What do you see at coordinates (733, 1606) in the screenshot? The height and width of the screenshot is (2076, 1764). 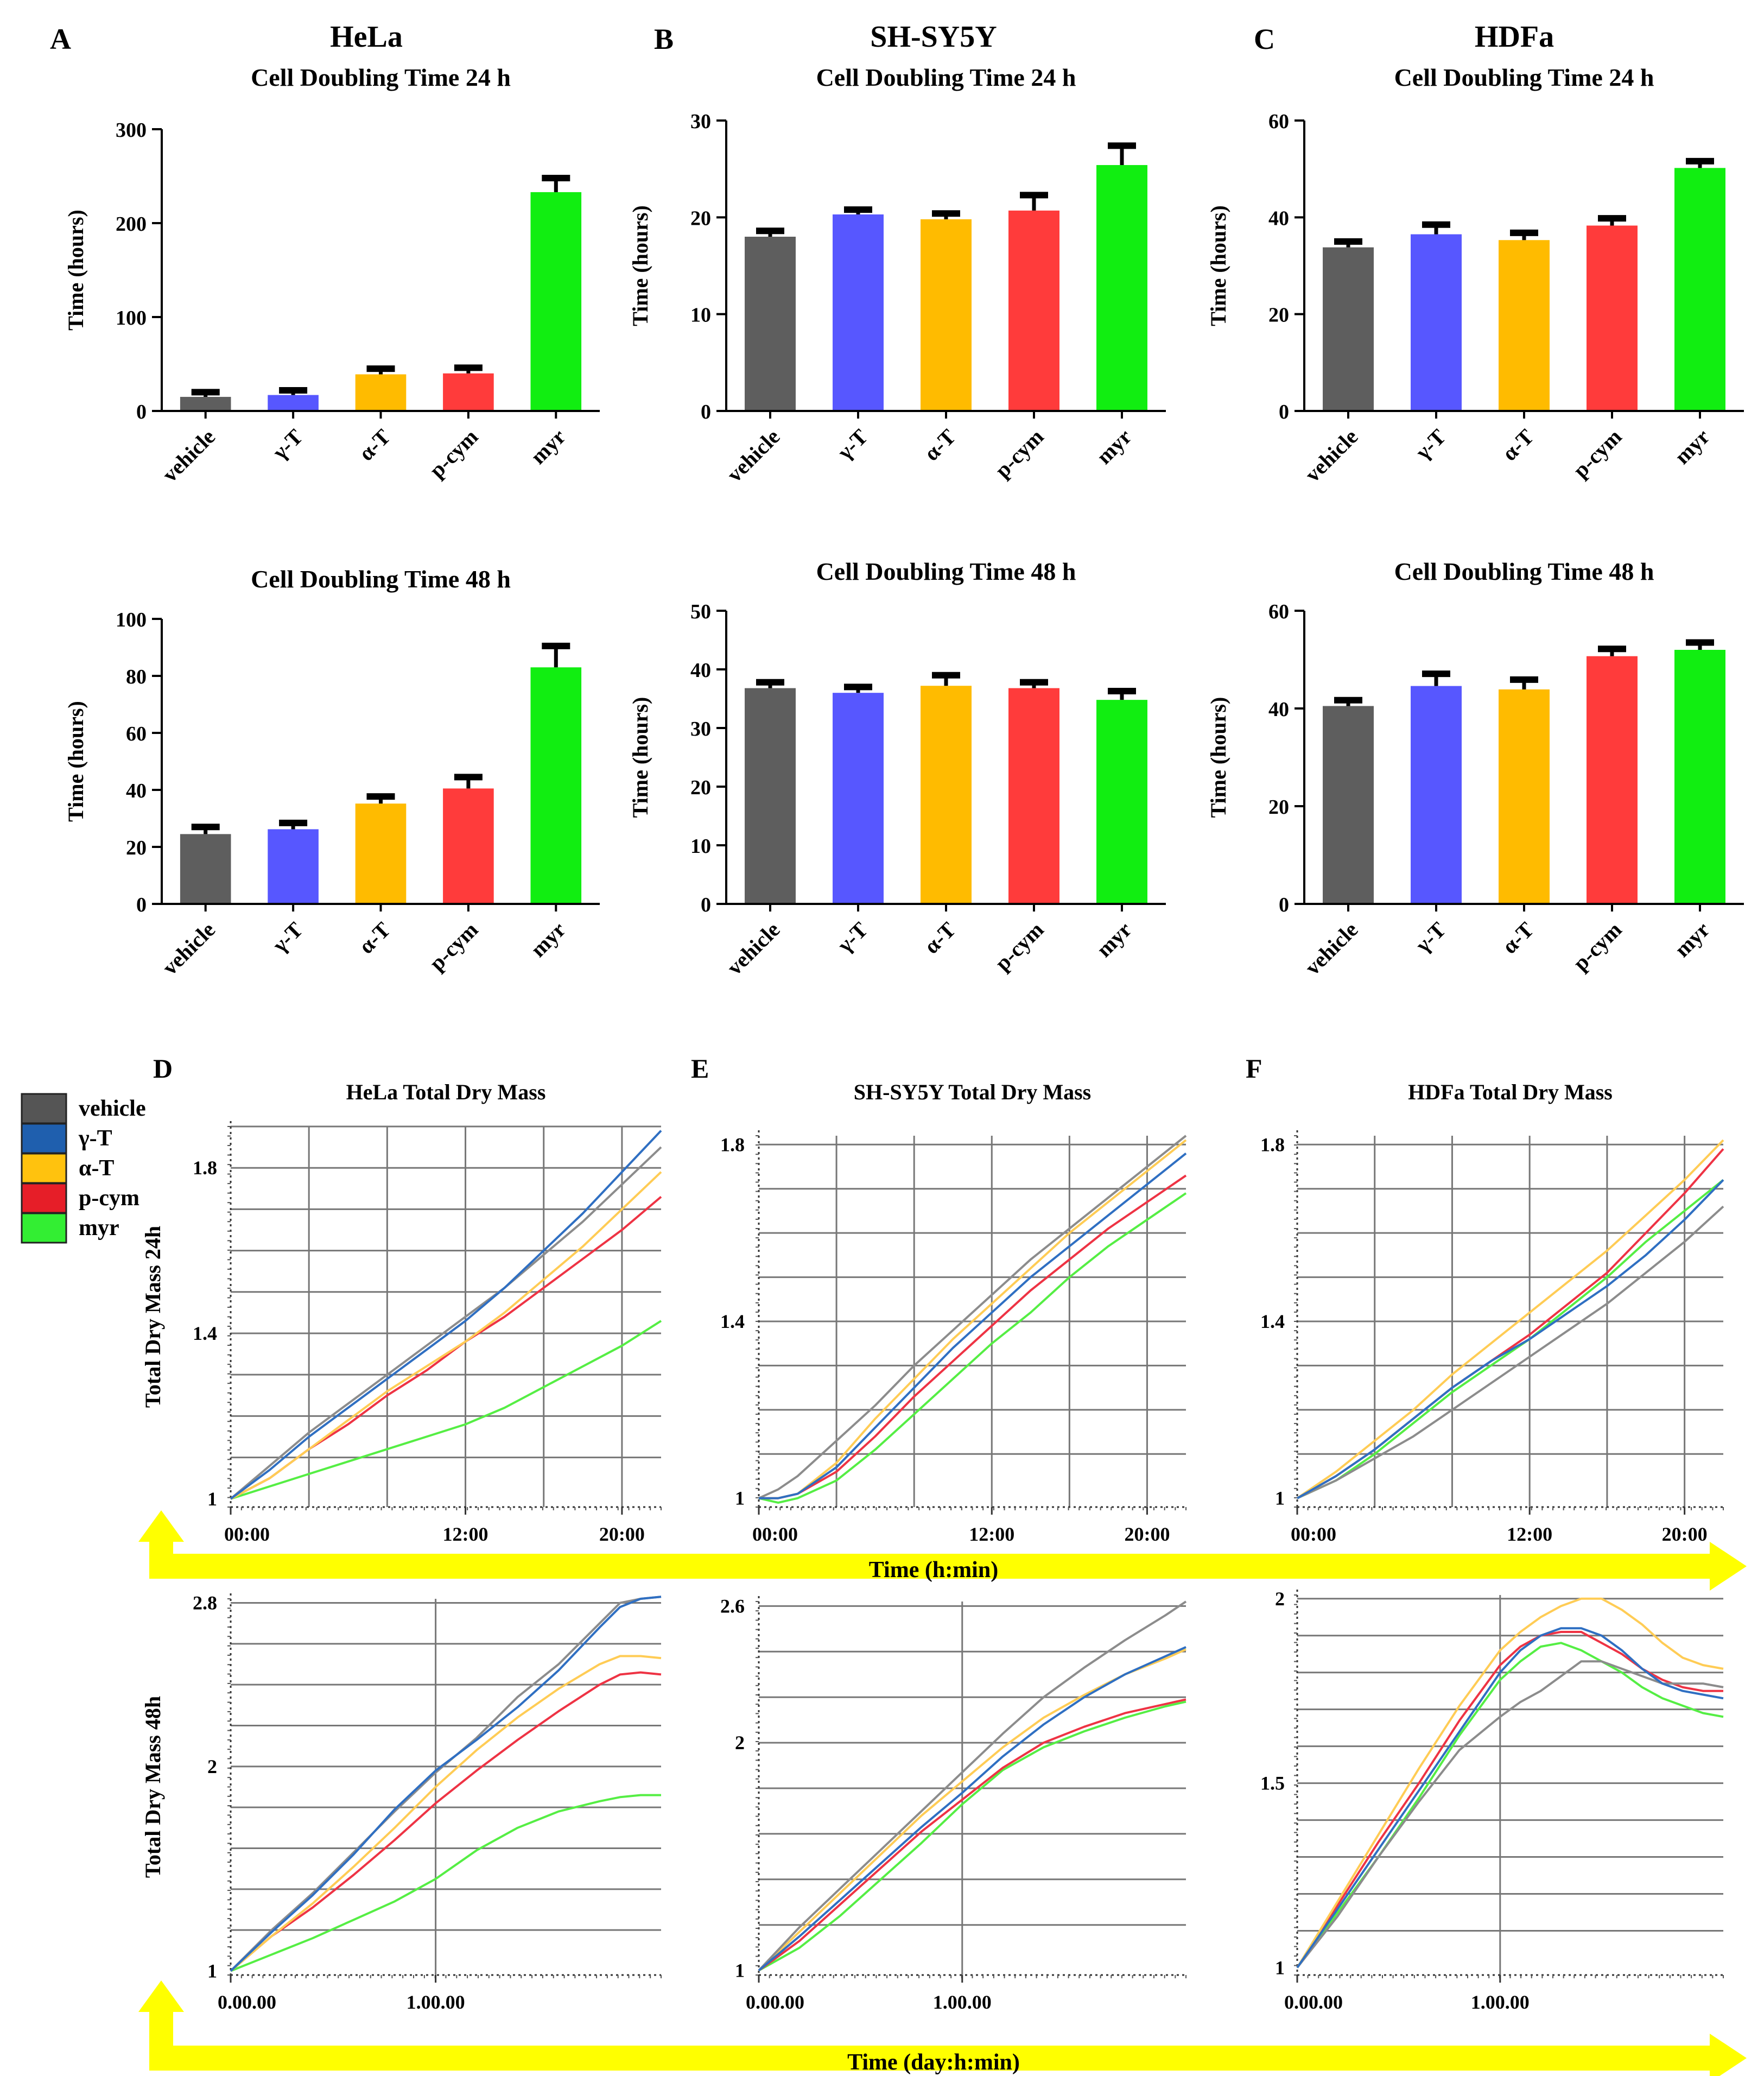 I see `y-tick-label: 2.6` at bounding box center [733, 1606].